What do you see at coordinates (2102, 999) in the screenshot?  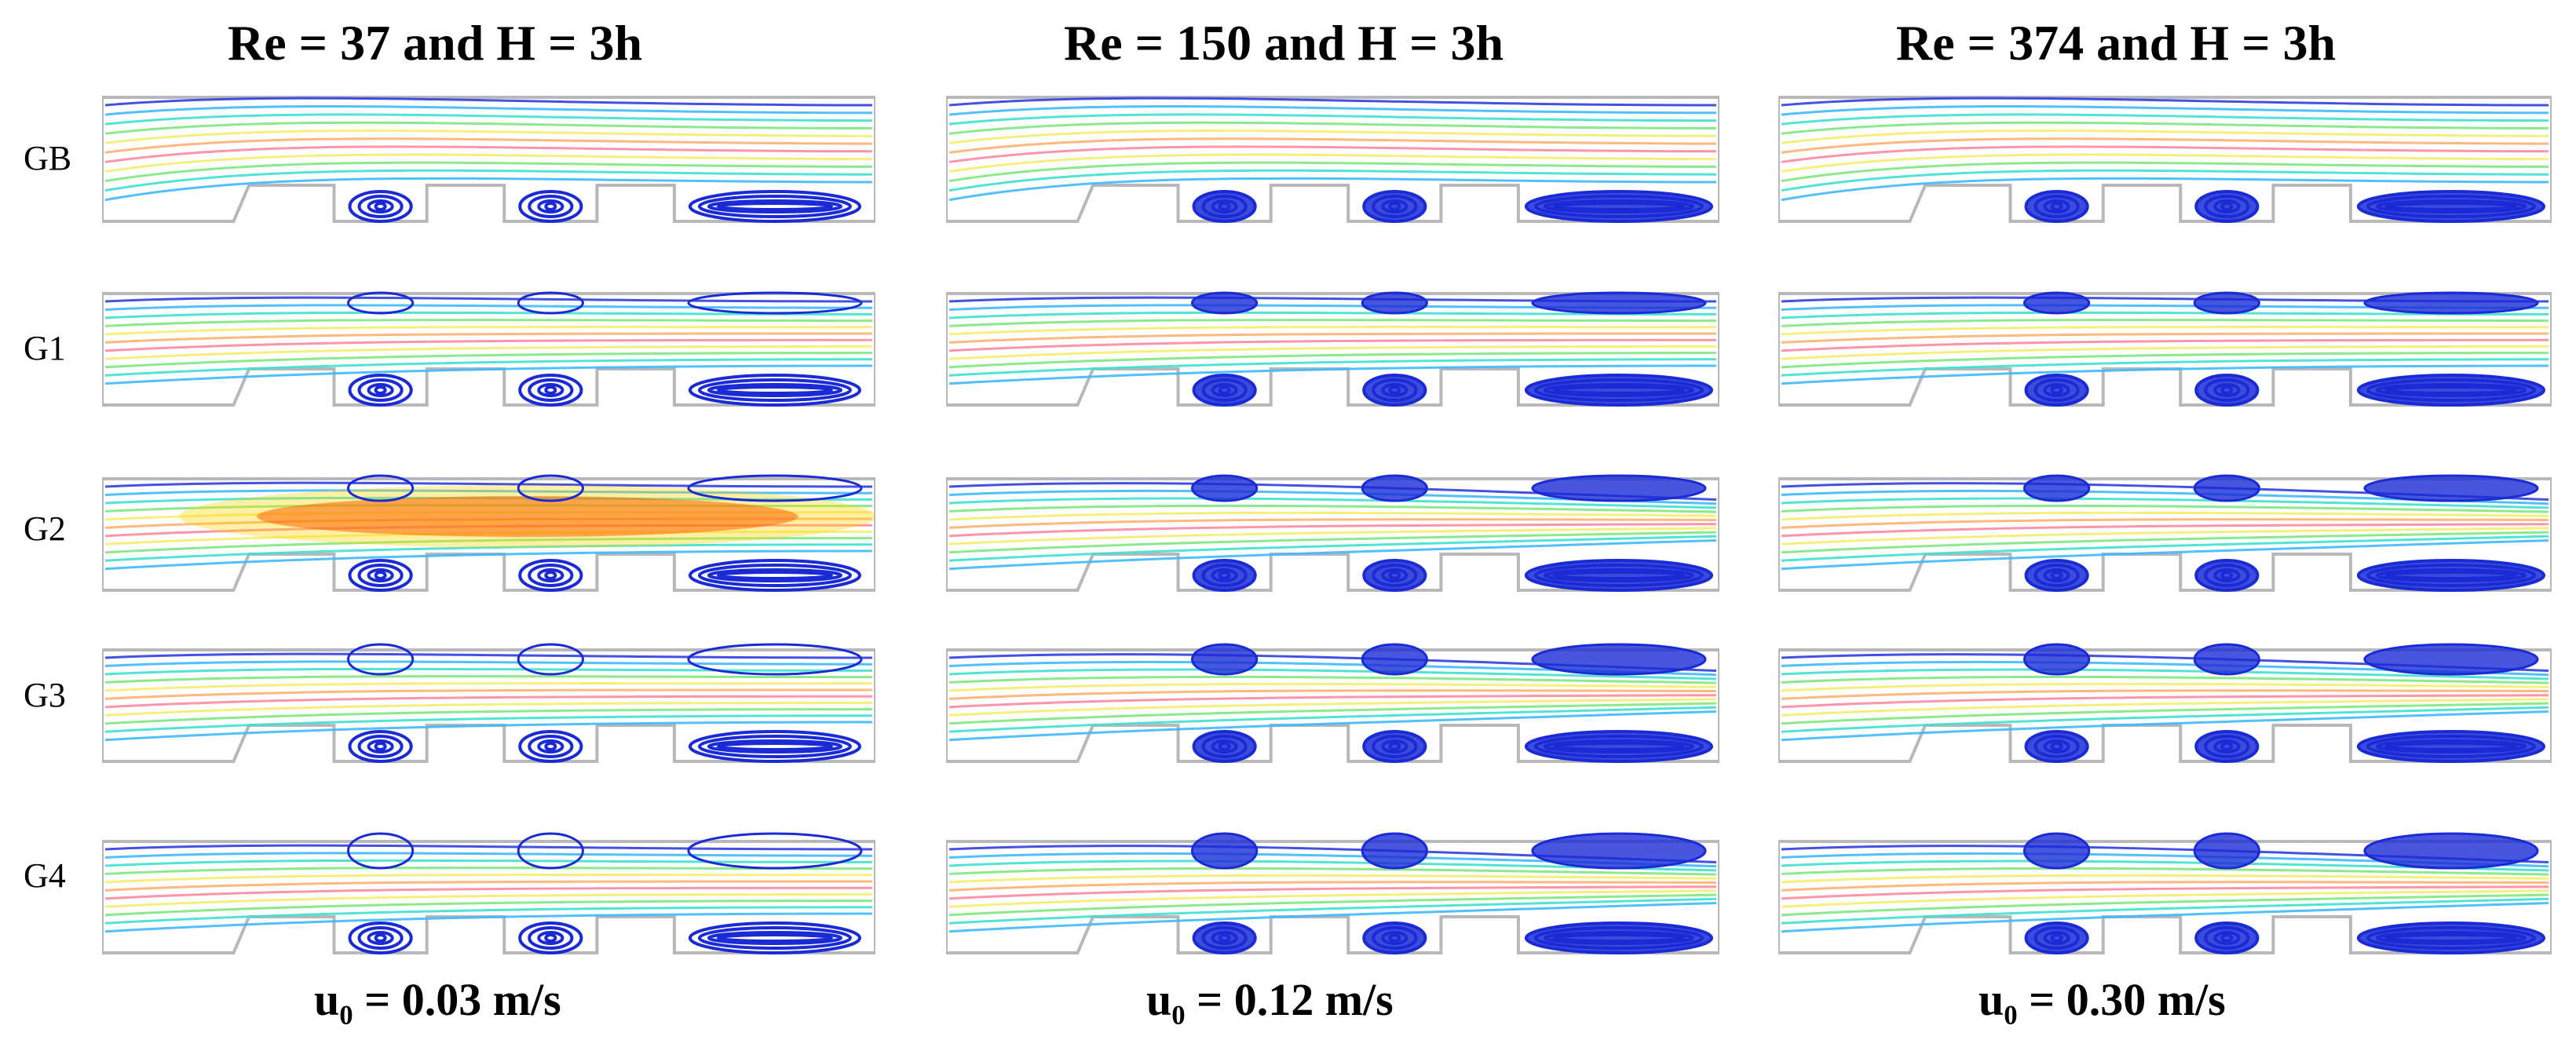 I see `velocity-label-col3: u₀ = 0.30 m/s` at bounding box center [2102, 999].